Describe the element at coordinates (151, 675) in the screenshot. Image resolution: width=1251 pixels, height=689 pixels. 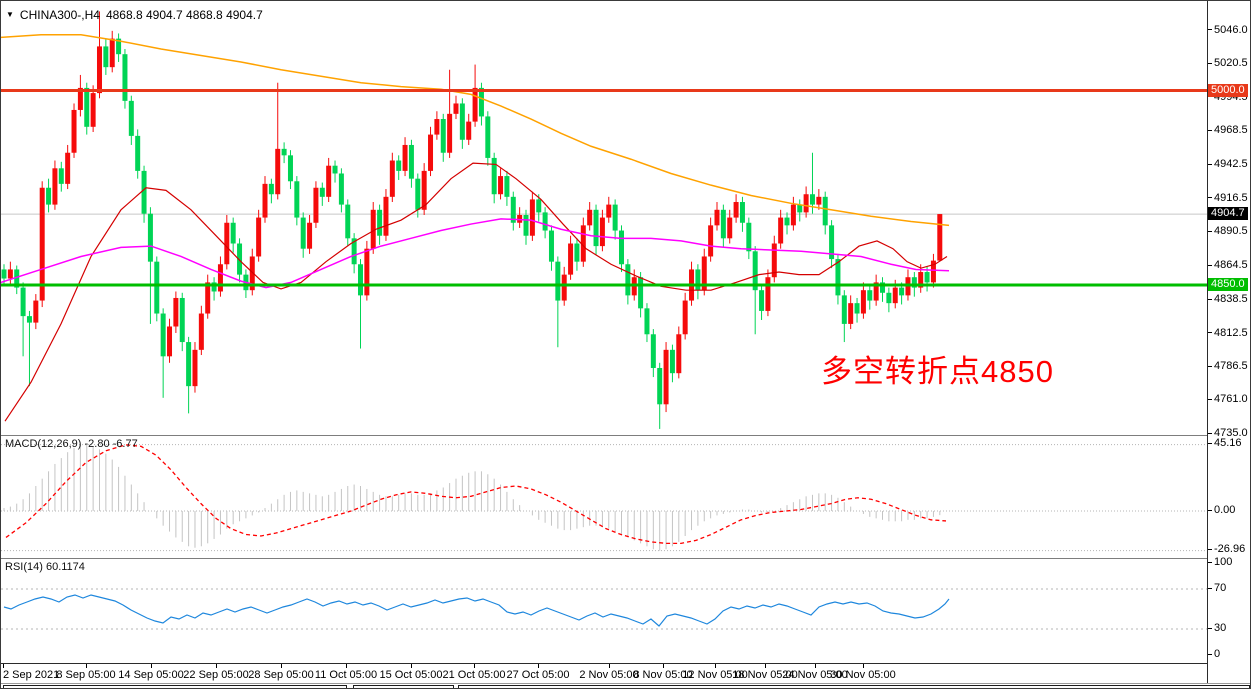
I see `time-label: 14 Sep 05:00` at that location.